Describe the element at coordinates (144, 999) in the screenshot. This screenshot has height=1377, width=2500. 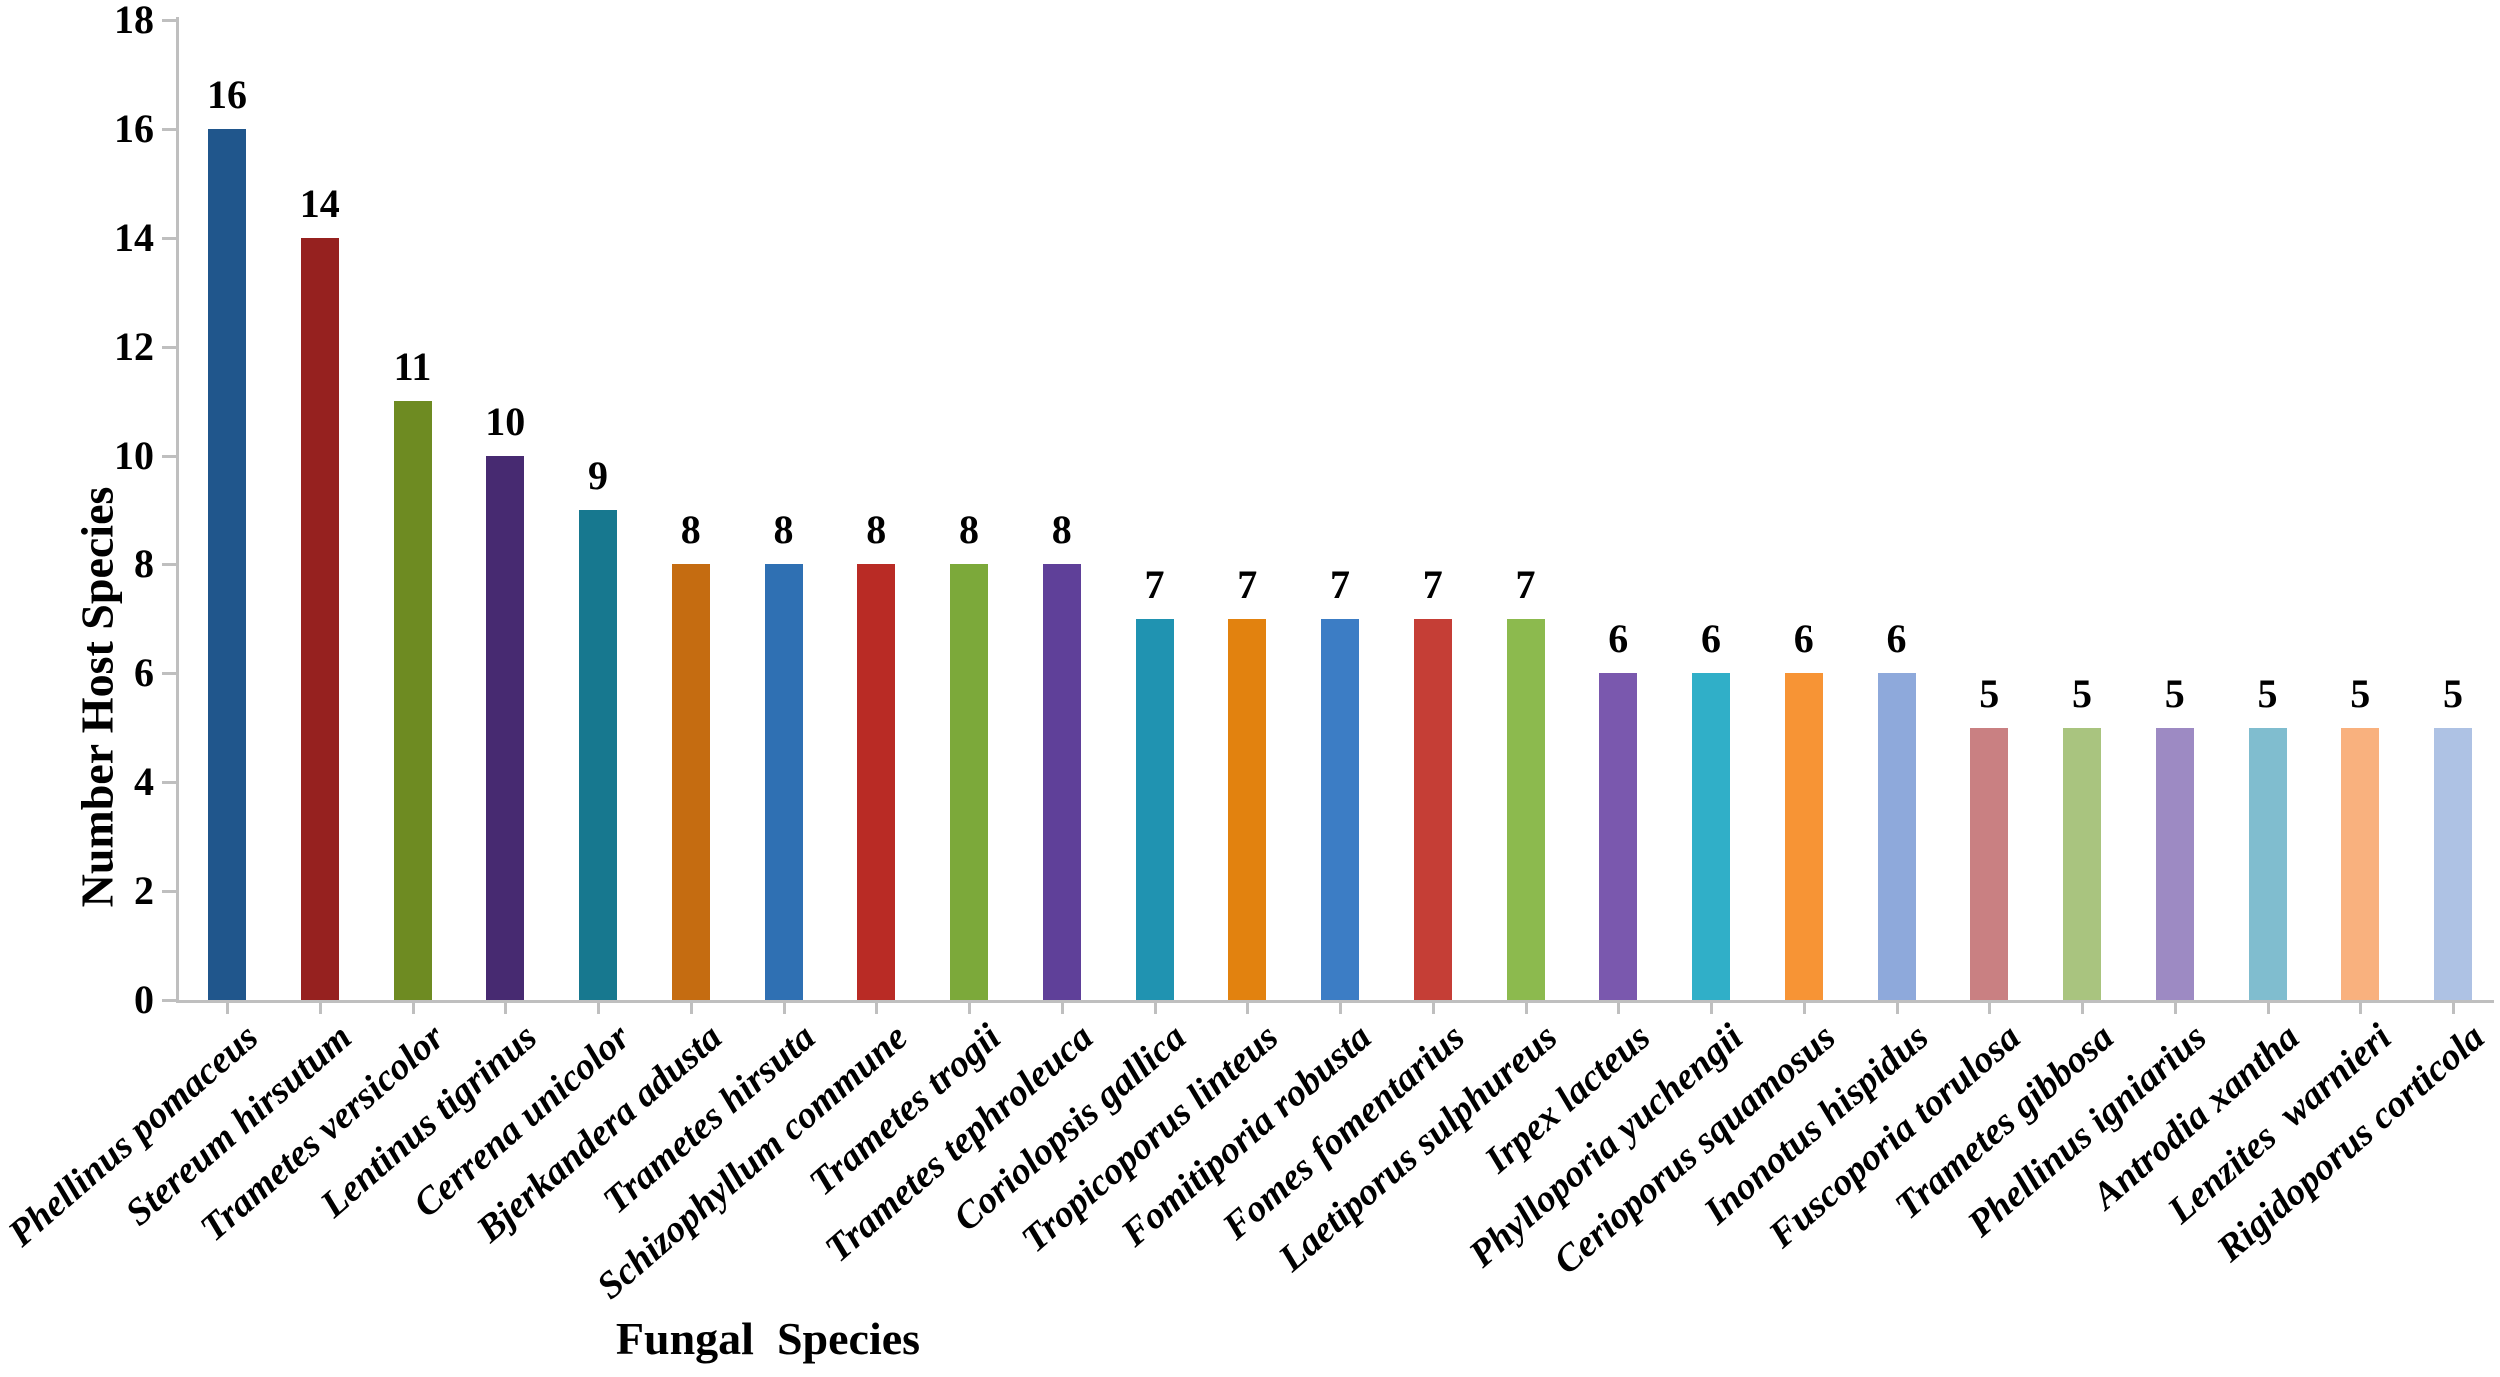
I see `y-tick-label: 0` at that location.